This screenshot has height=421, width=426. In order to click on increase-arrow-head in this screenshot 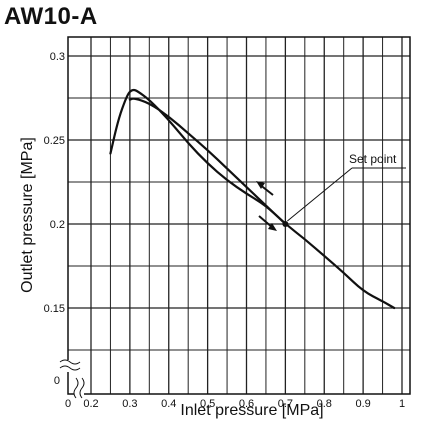, I will do `click(260, 185)`.